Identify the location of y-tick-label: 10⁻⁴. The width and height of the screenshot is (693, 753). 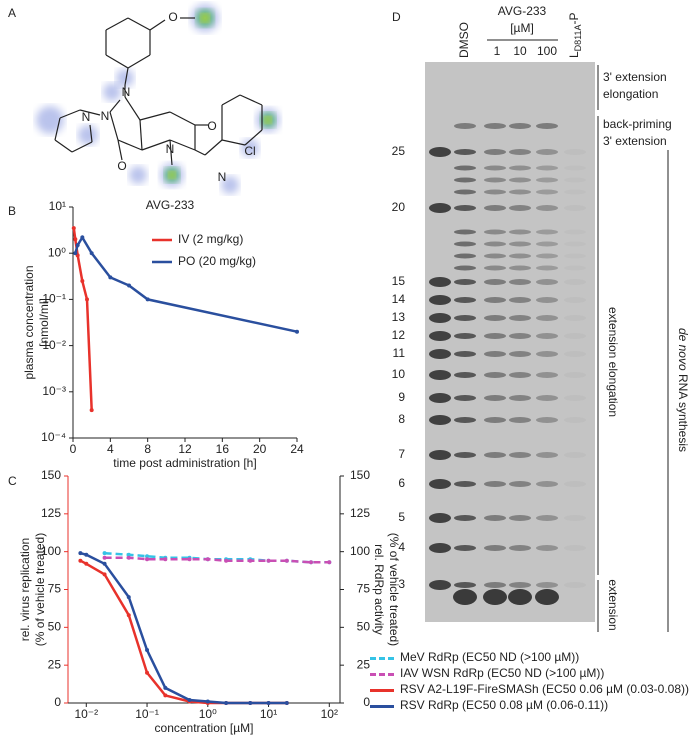
(53, 437).